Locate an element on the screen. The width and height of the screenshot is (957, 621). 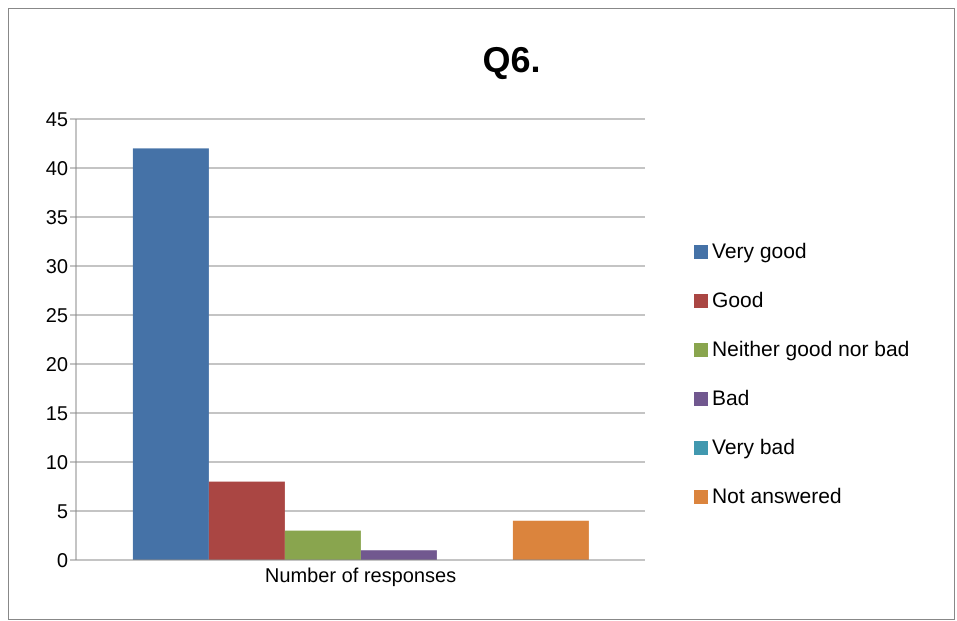
y-tick-label: 20 is located at coordinates (57, 365).